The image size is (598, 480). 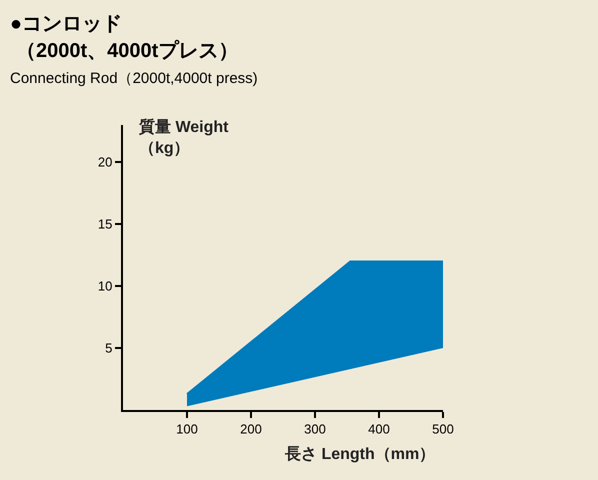 What do you see at coordinates (187, 429) in the screenshot?
I see `x-tick-label: 100` at bounding box center [187, 429].